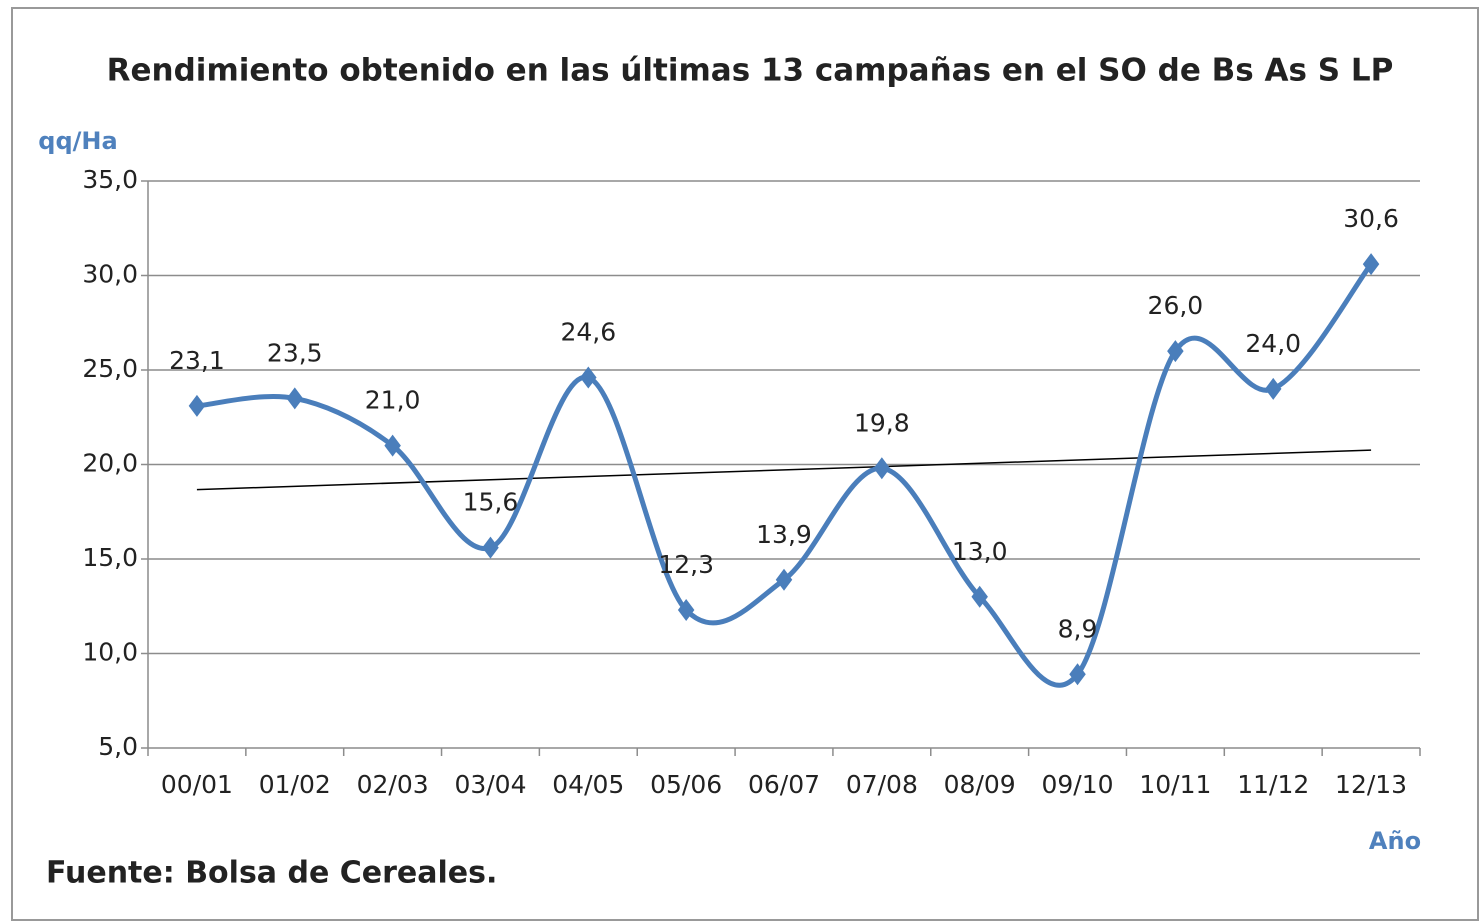  What do you see at coordinates (110, 179) in the screenshot?
I see `y-tick-label: 35,0` at bounding box center [110, 179].